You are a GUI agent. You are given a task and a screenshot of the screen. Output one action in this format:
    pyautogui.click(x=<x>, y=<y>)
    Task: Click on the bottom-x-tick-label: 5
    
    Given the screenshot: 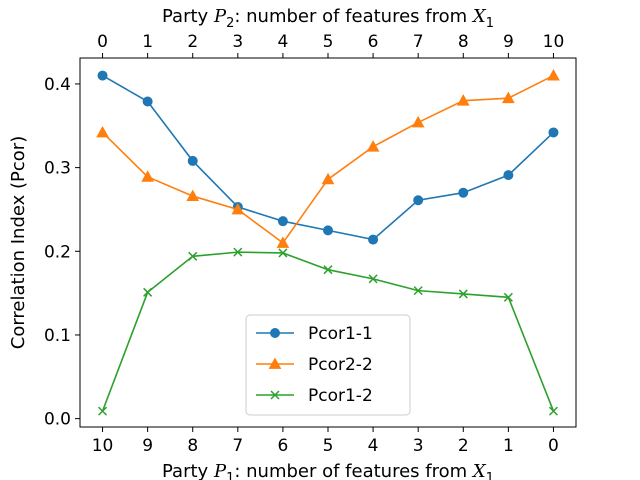 What is the action you would take?
    pyautogui.click(x=328, y=446)
    